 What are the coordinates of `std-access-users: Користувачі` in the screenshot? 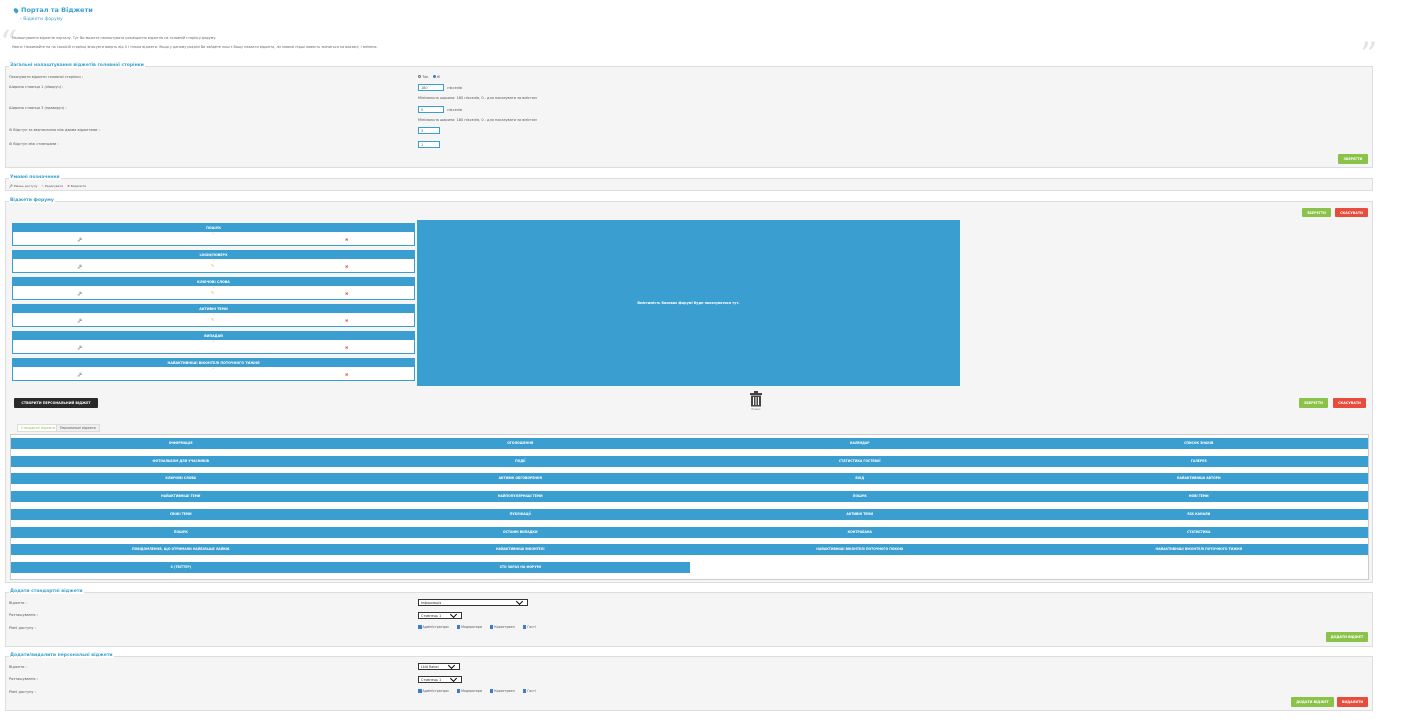 It's located at (502, 627).